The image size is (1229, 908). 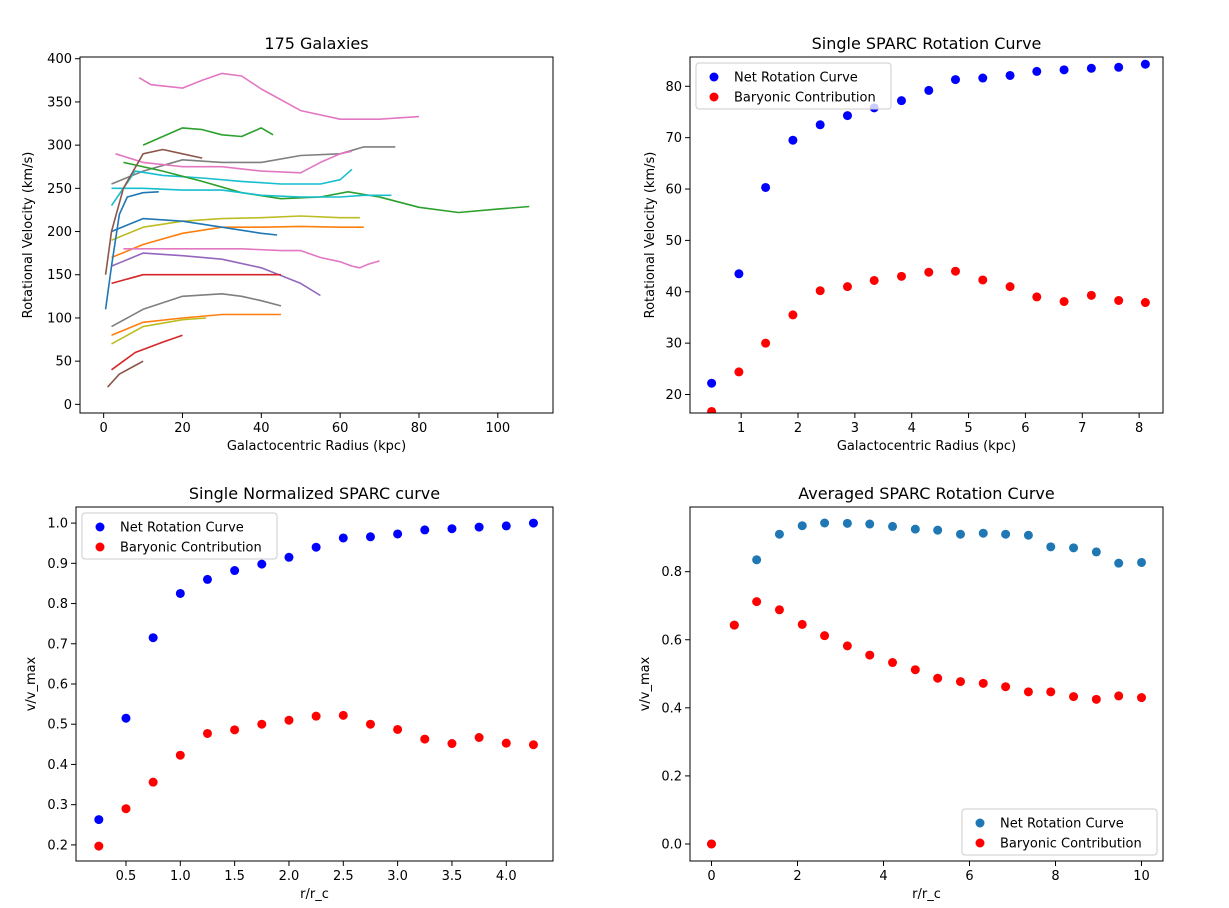 What do you see at coordinates (855, 428) in the screenshot?
I see `x-tick-label: 3` at bounding box center [855, 428].